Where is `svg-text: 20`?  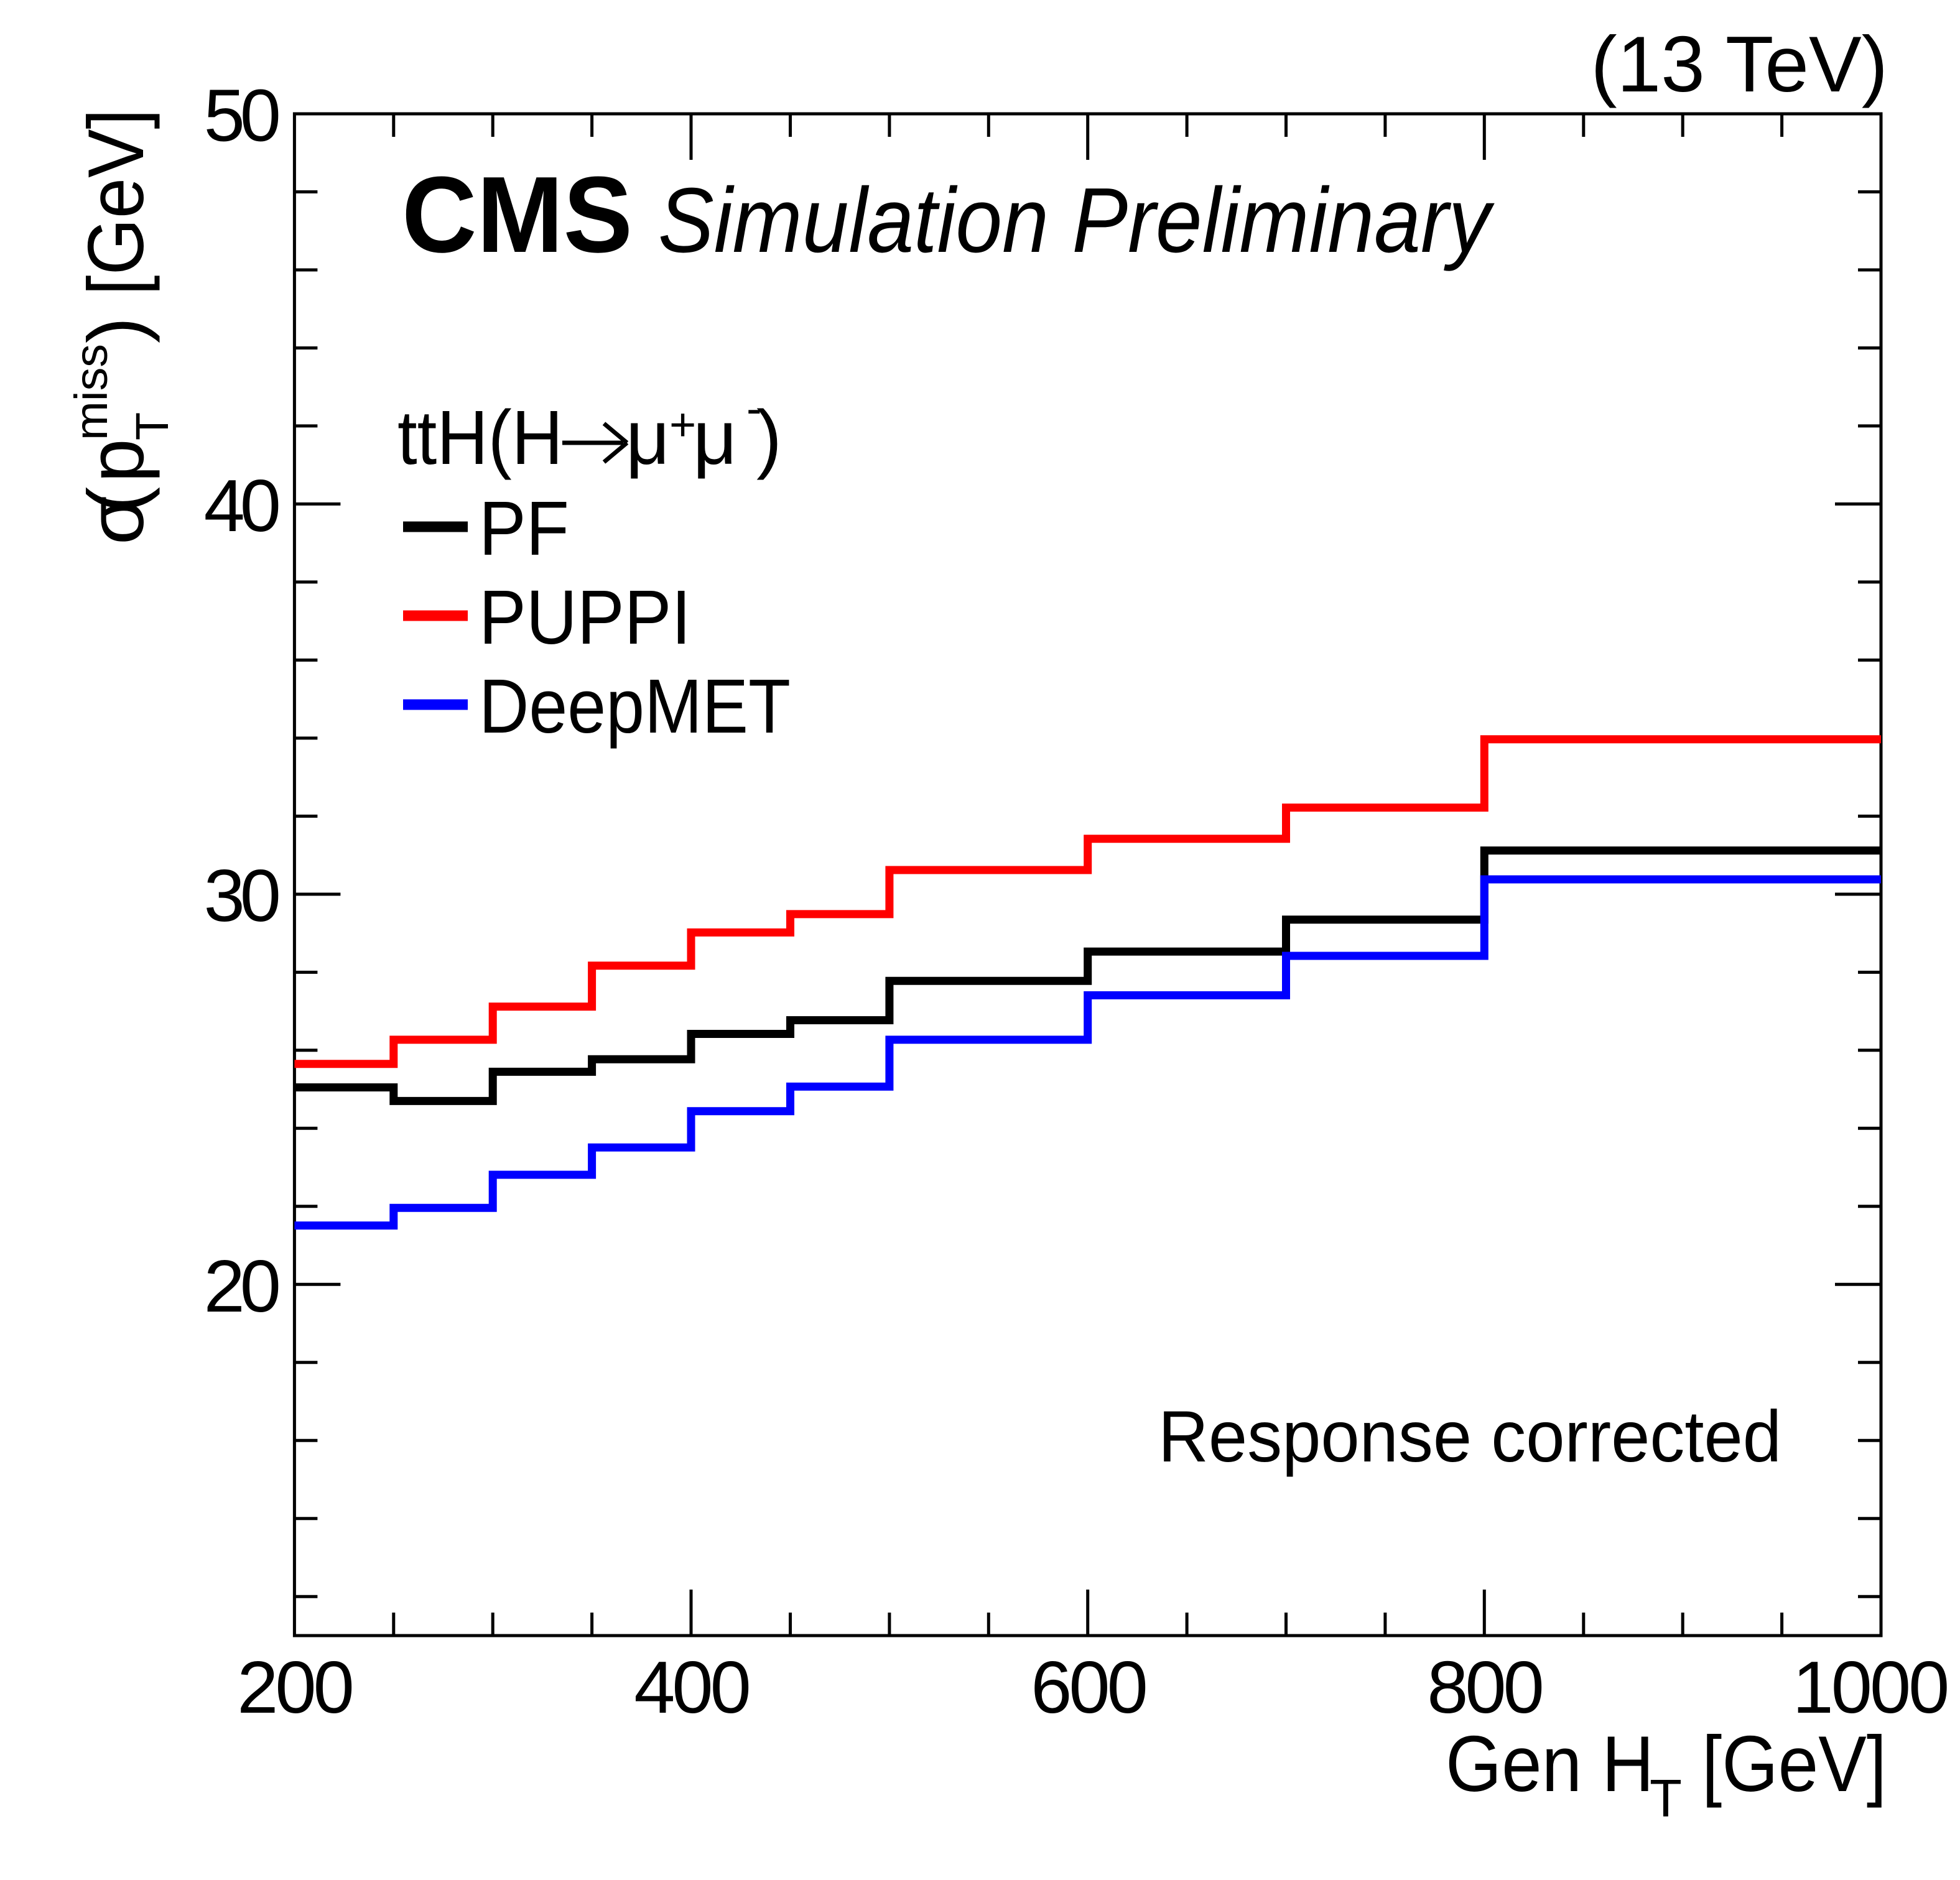 svg-text: 20 is located at coordinates (241, 1286).